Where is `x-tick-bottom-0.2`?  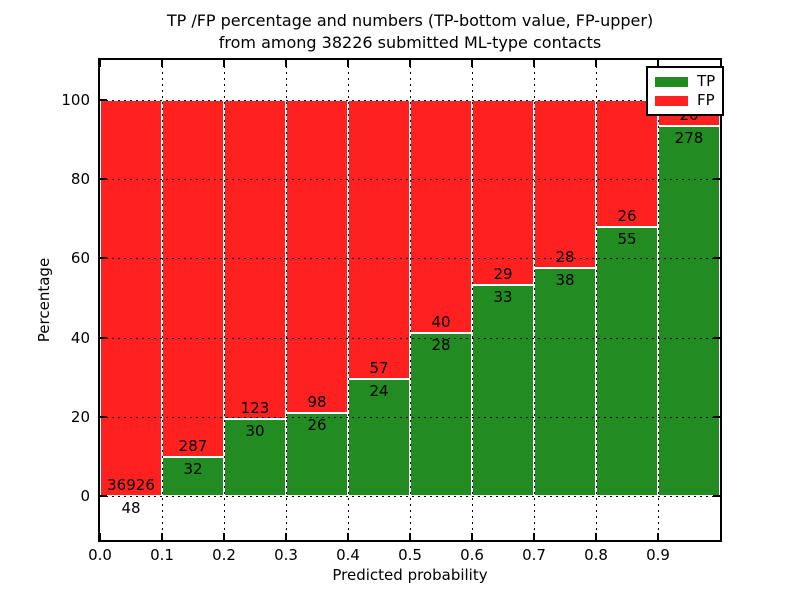 x-tick-bottom-0.2 is located at coordinates (224, 536).